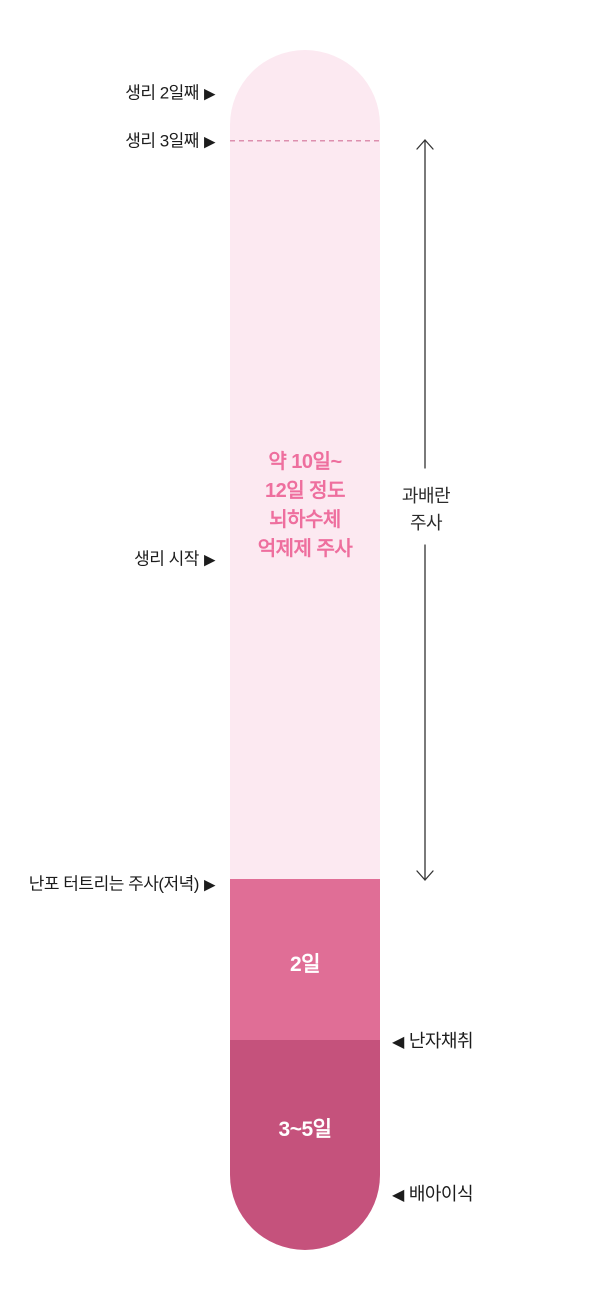  Describe the element at coordinates (426, 523) in the screenshot. I see `range-arrow-label-line: 주사` at that location.